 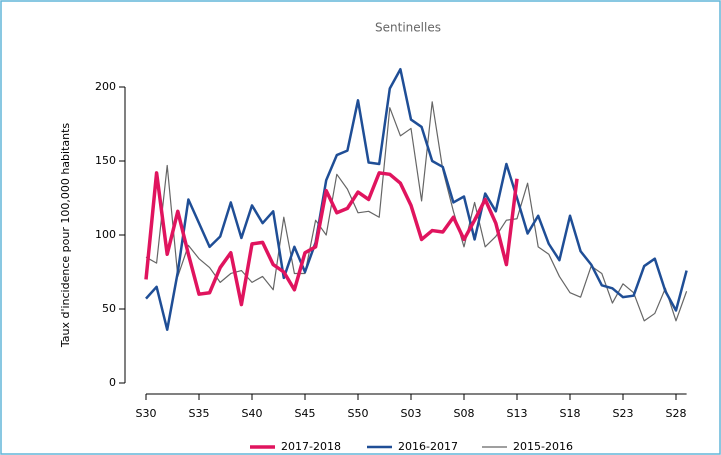 What do you see at coordinates (105, 86) in the screenshot?
I see `y-tick-label: 200` at bounding box center [105, 86].